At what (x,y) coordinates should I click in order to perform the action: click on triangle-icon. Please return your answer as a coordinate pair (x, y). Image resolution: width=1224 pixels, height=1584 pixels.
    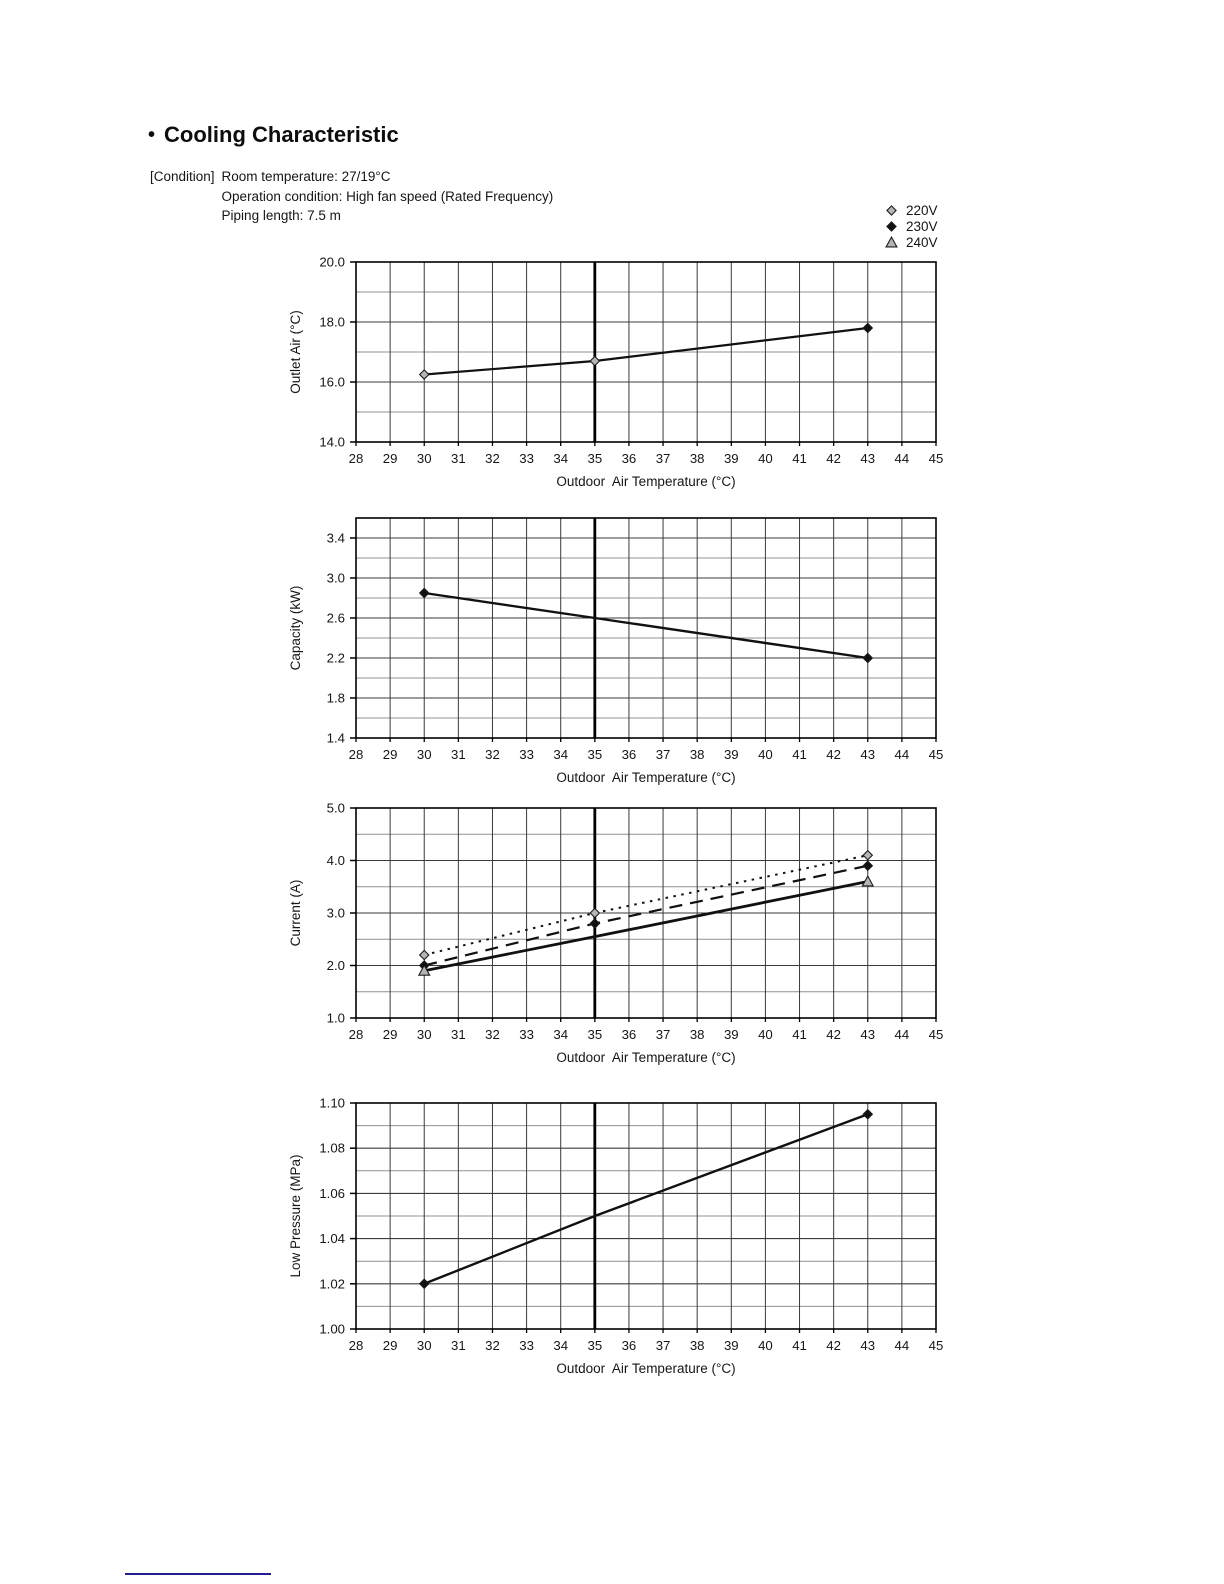
    Looking at the image, I should click on (891, 242).